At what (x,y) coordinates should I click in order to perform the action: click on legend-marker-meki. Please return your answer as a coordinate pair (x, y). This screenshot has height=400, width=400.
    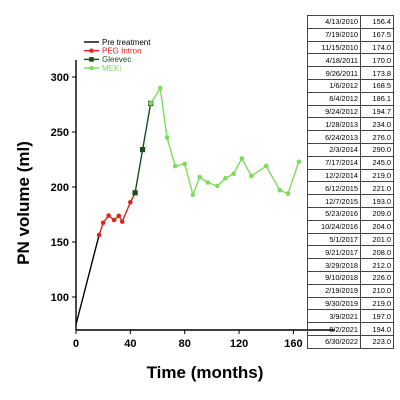
    Looking at the image, I should click on (91, 68).